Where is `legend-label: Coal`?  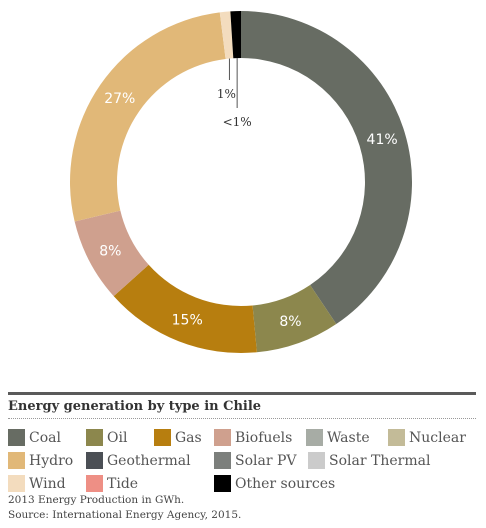 legend-label: Coal is located at coordinates (45, 437).